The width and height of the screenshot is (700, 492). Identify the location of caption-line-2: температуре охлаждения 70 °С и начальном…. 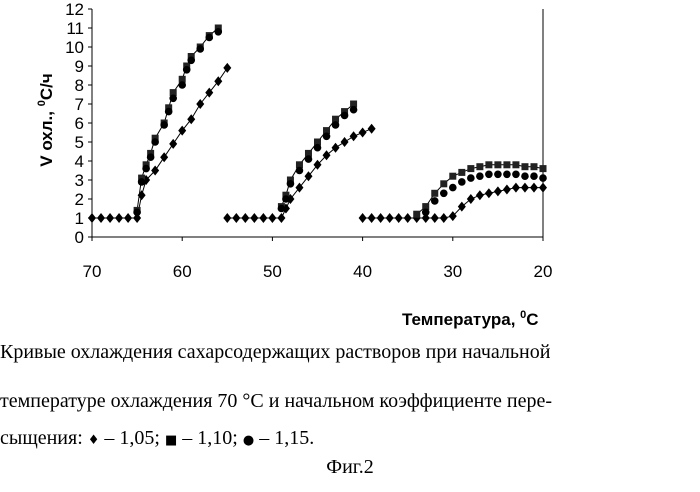
(350, 401).